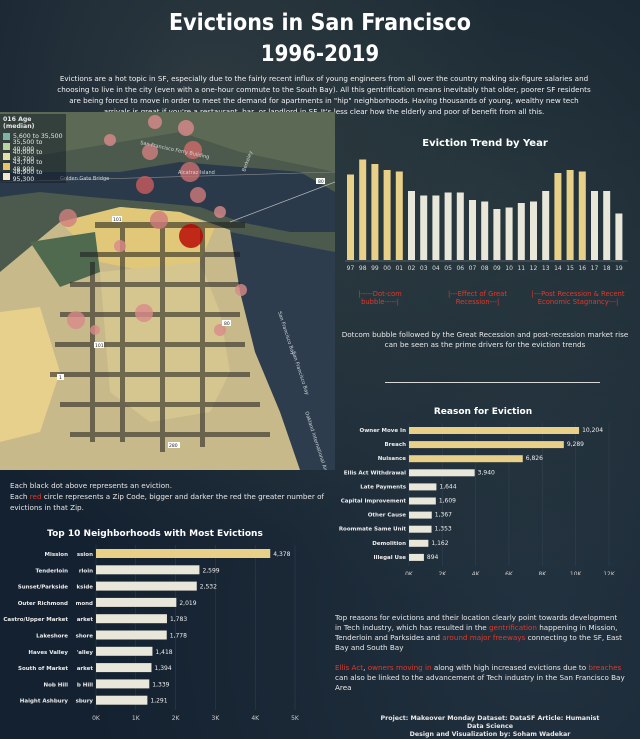 The image size is (640, 739). I want to click on value-label: 2,019, so click(187, 603).